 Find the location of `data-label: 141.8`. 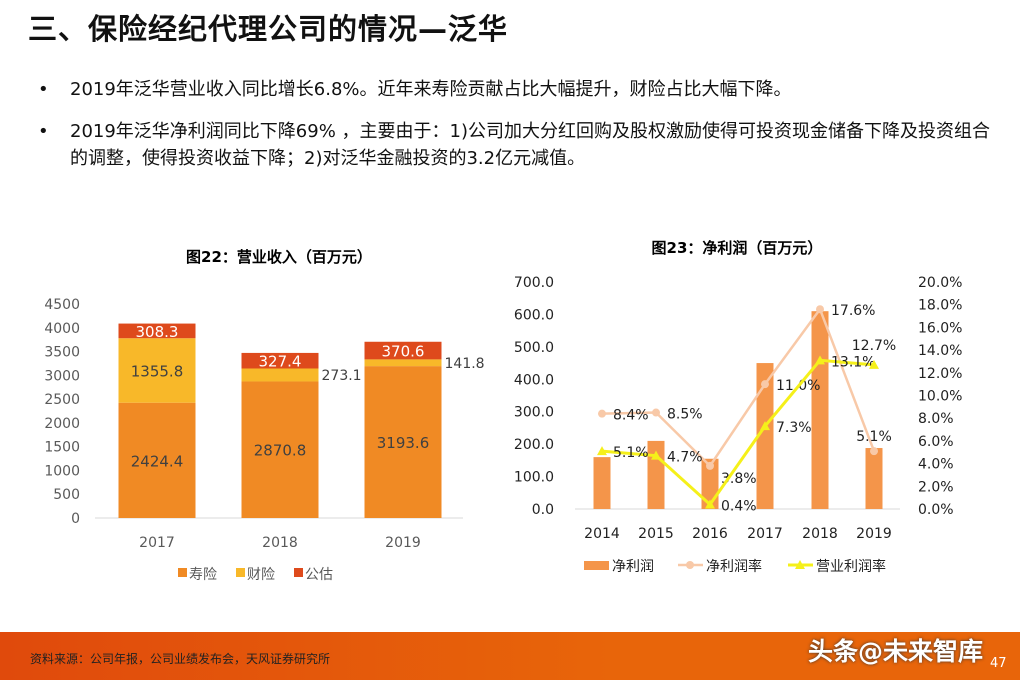

data-label: 141.8 is located at coordinates (465, 364).